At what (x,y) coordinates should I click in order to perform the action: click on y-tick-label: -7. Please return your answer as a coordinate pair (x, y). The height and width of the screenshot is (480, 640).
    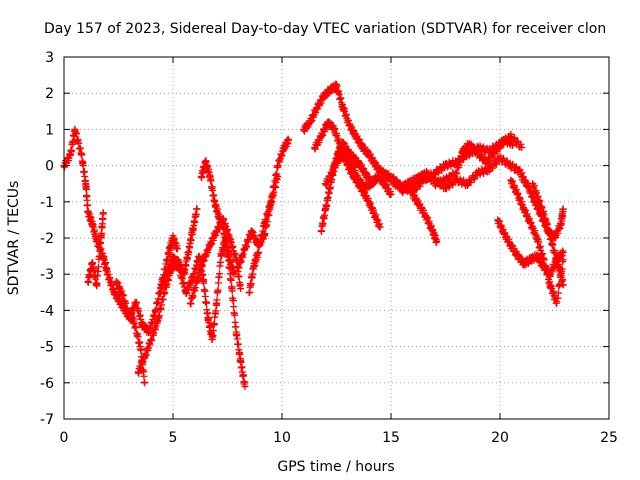
    Looking at the image, I should click on (47, 420).